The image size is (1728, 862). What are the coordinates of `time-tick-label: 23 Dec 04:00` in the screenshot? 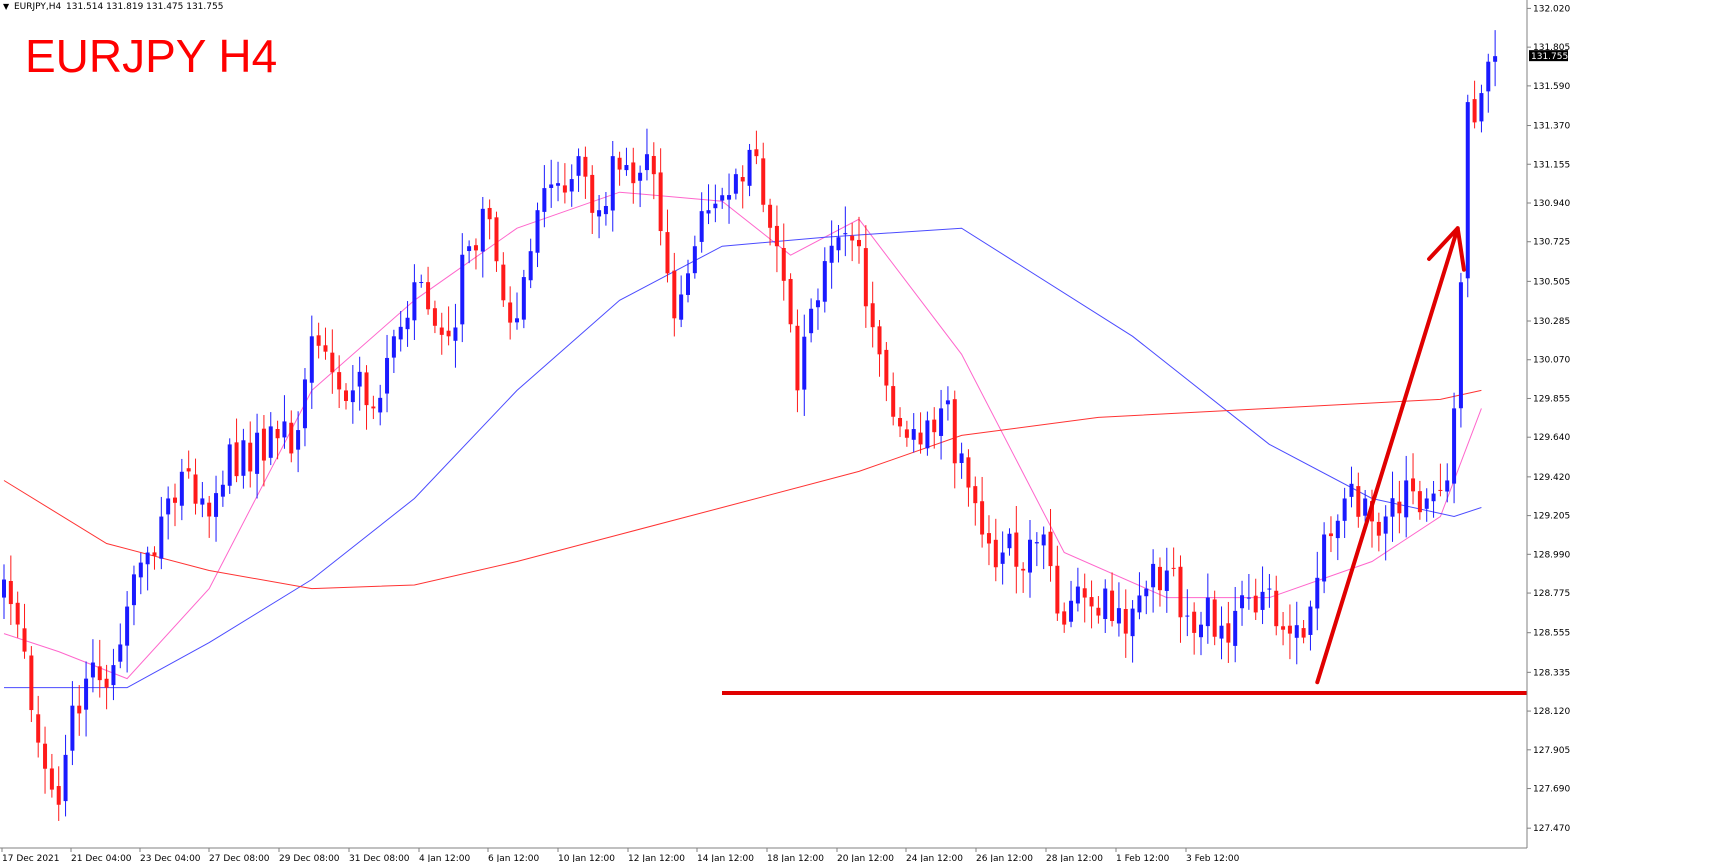 It's located at (170, 858).